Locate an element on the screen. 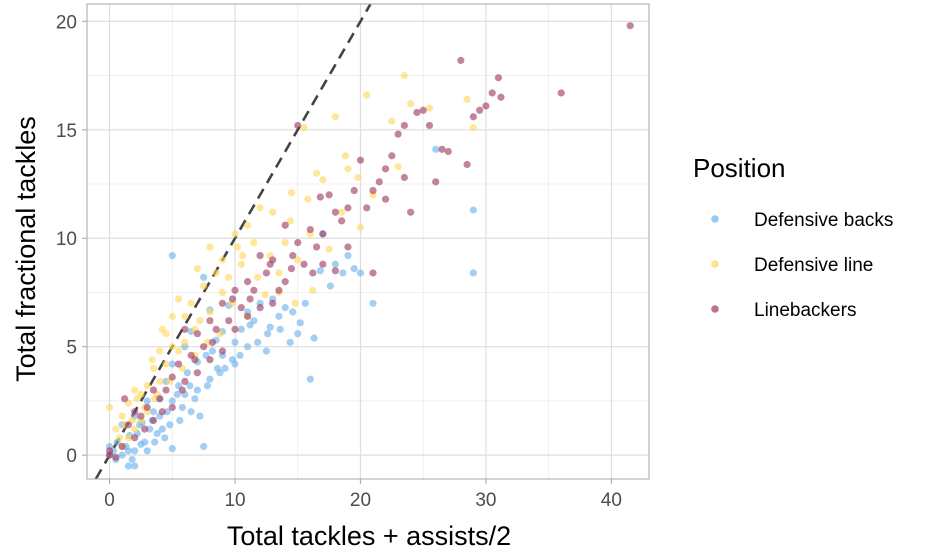  legend-title: Position is located at coordinates (739, 168).